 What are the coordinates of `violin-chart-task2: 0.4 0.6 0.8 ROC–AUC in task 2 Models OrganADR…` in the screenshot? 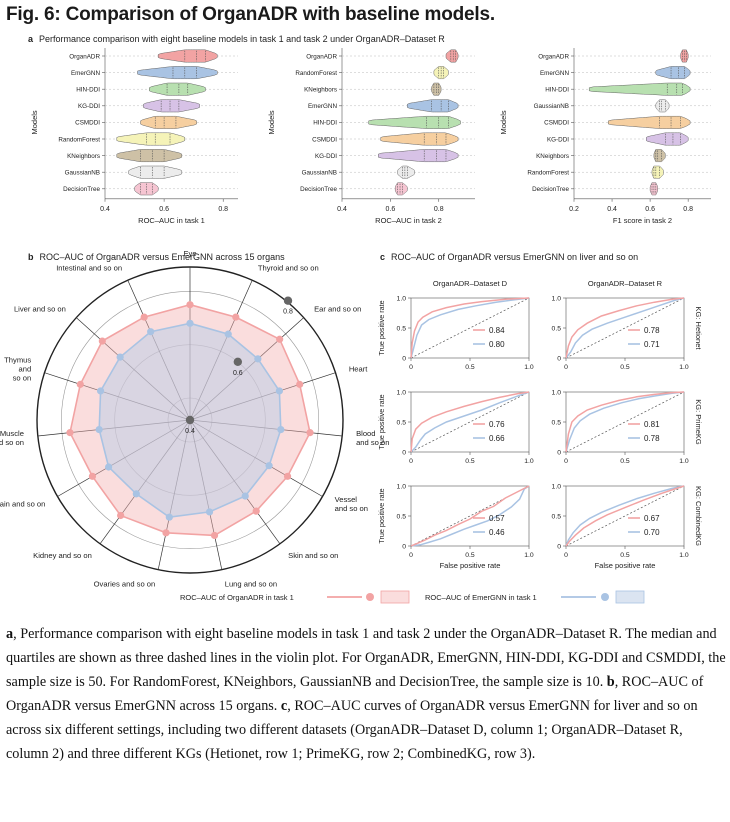 It's located at (371, 136).